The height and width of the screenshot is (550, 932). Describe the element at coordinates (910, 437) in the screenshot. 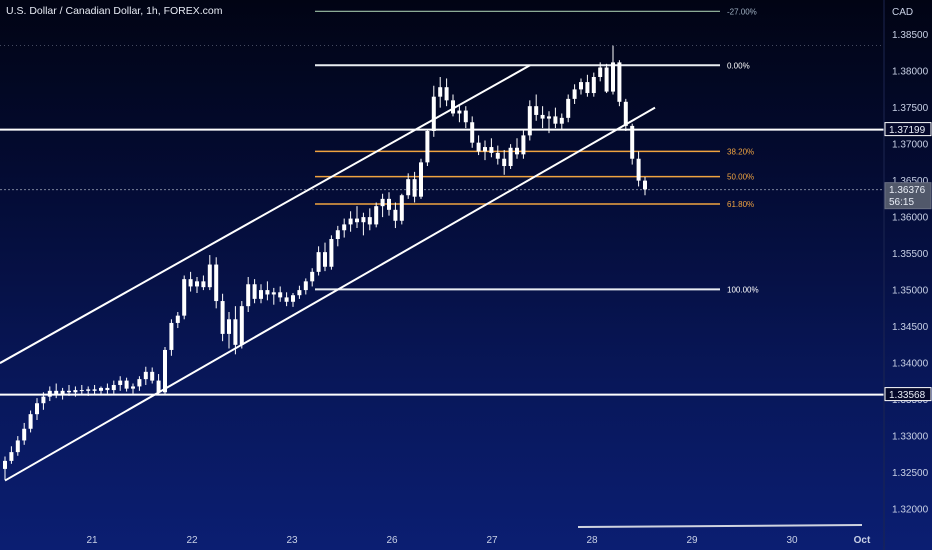

I see `y-tick-label: 1.33000` at that location.